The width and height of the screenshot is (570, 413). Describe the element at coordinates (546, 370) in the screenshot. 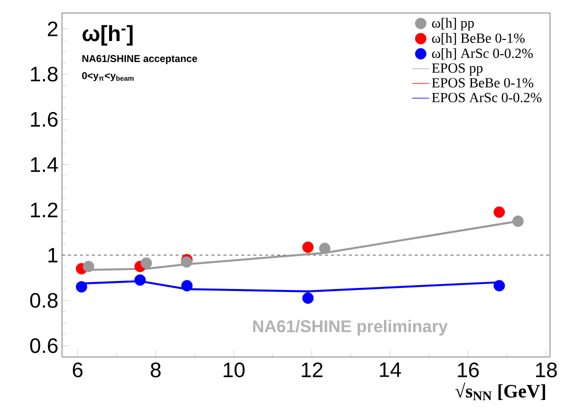

I see `x-tick-label: 18` at that location.